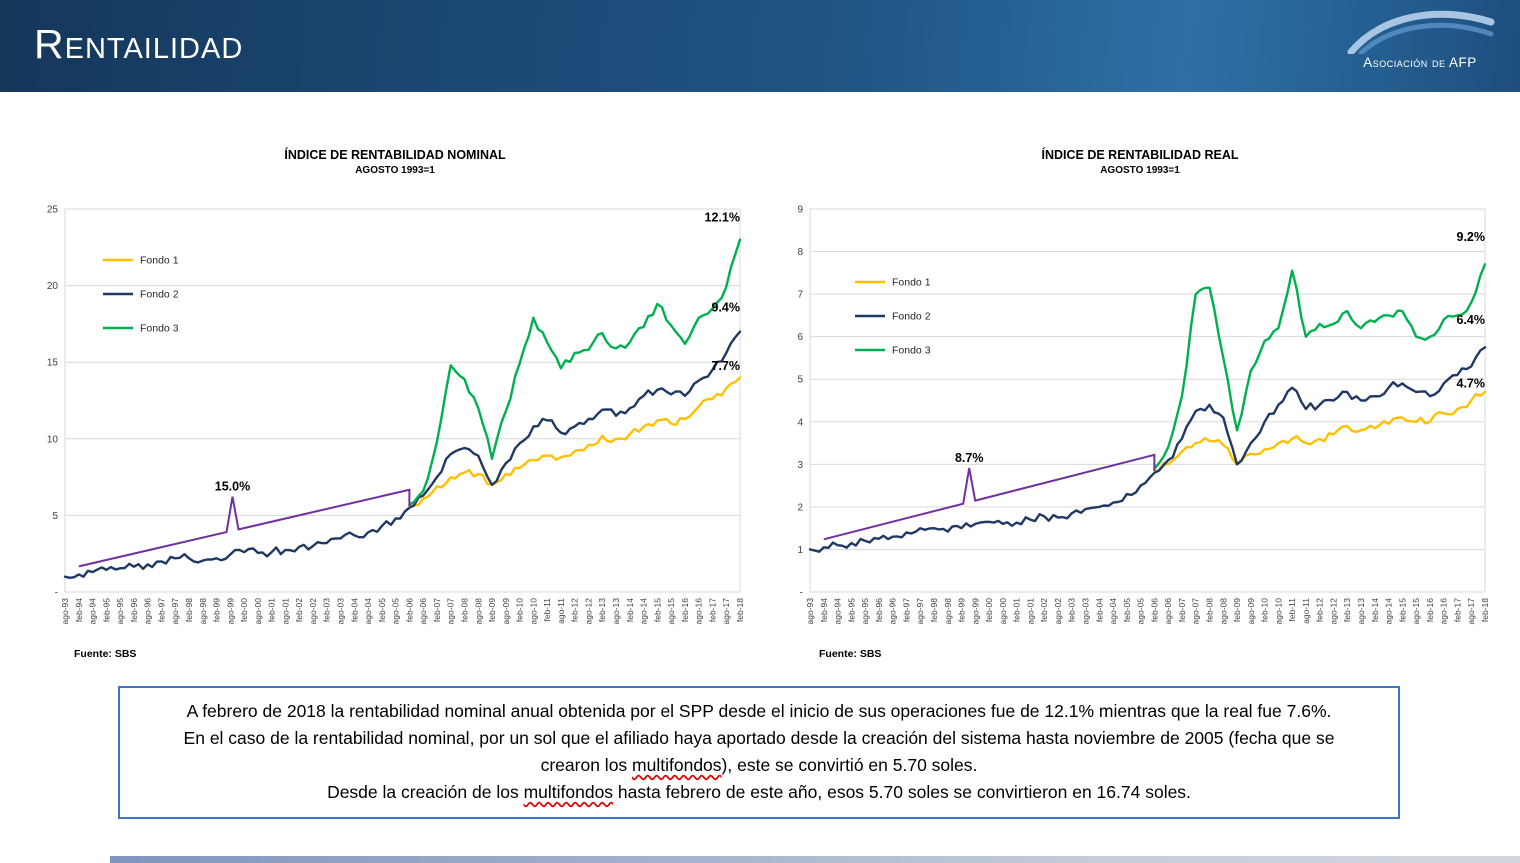  Describe the element at coordinates (159, 295) in the screenshot. I see `legend-label: Fondo 2` at that location.